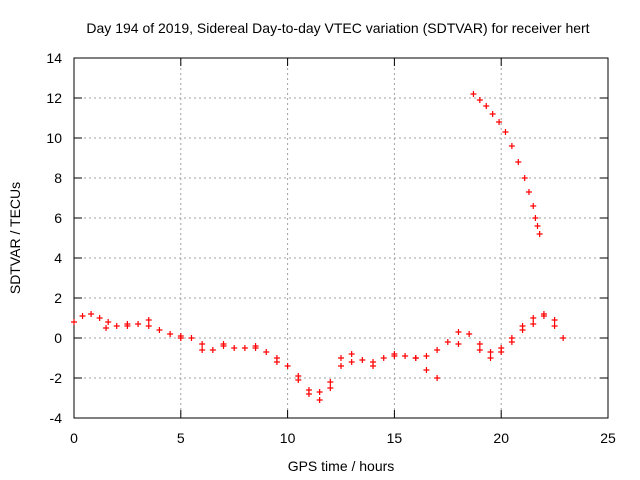  Describe the element at coordinates (54, 98) in the screenshot. I see `y-tick-label: 12` at that location.